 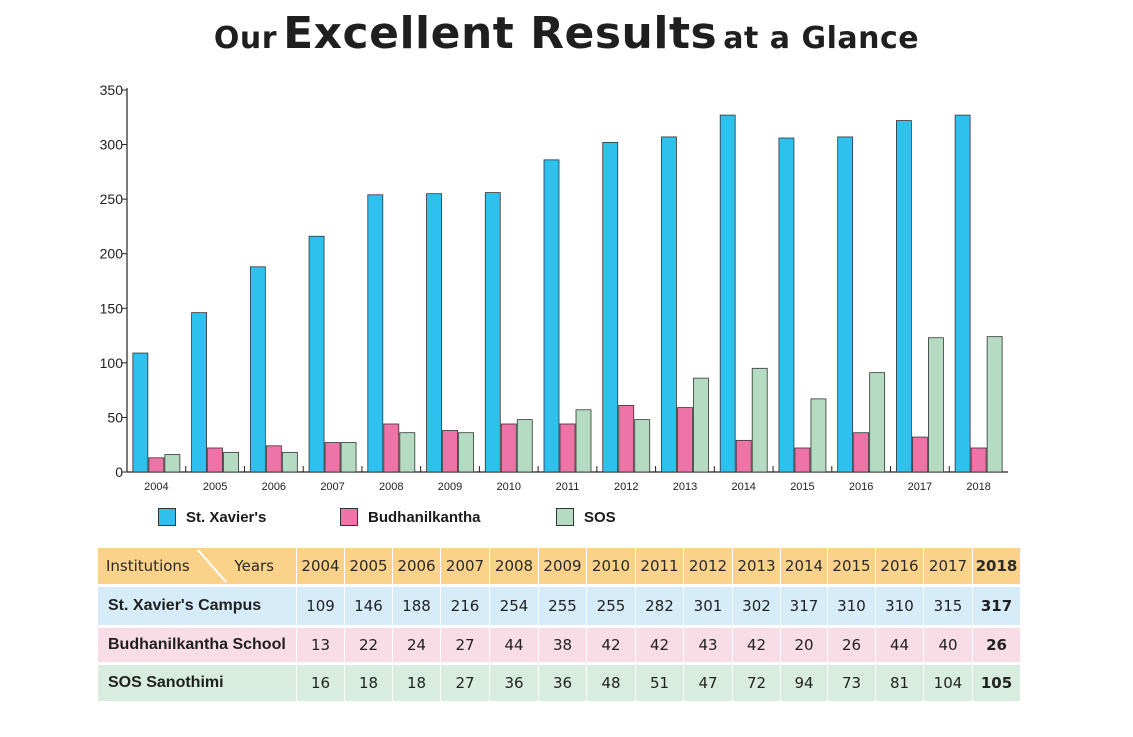 I want to click on value-cell: 146, so click(x=369, y=607).